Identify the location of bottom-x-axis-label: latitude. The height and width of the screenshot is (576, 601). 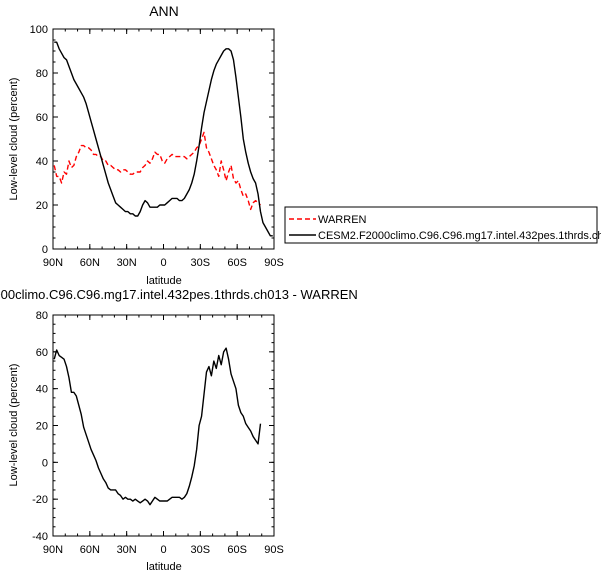
(163, 567).